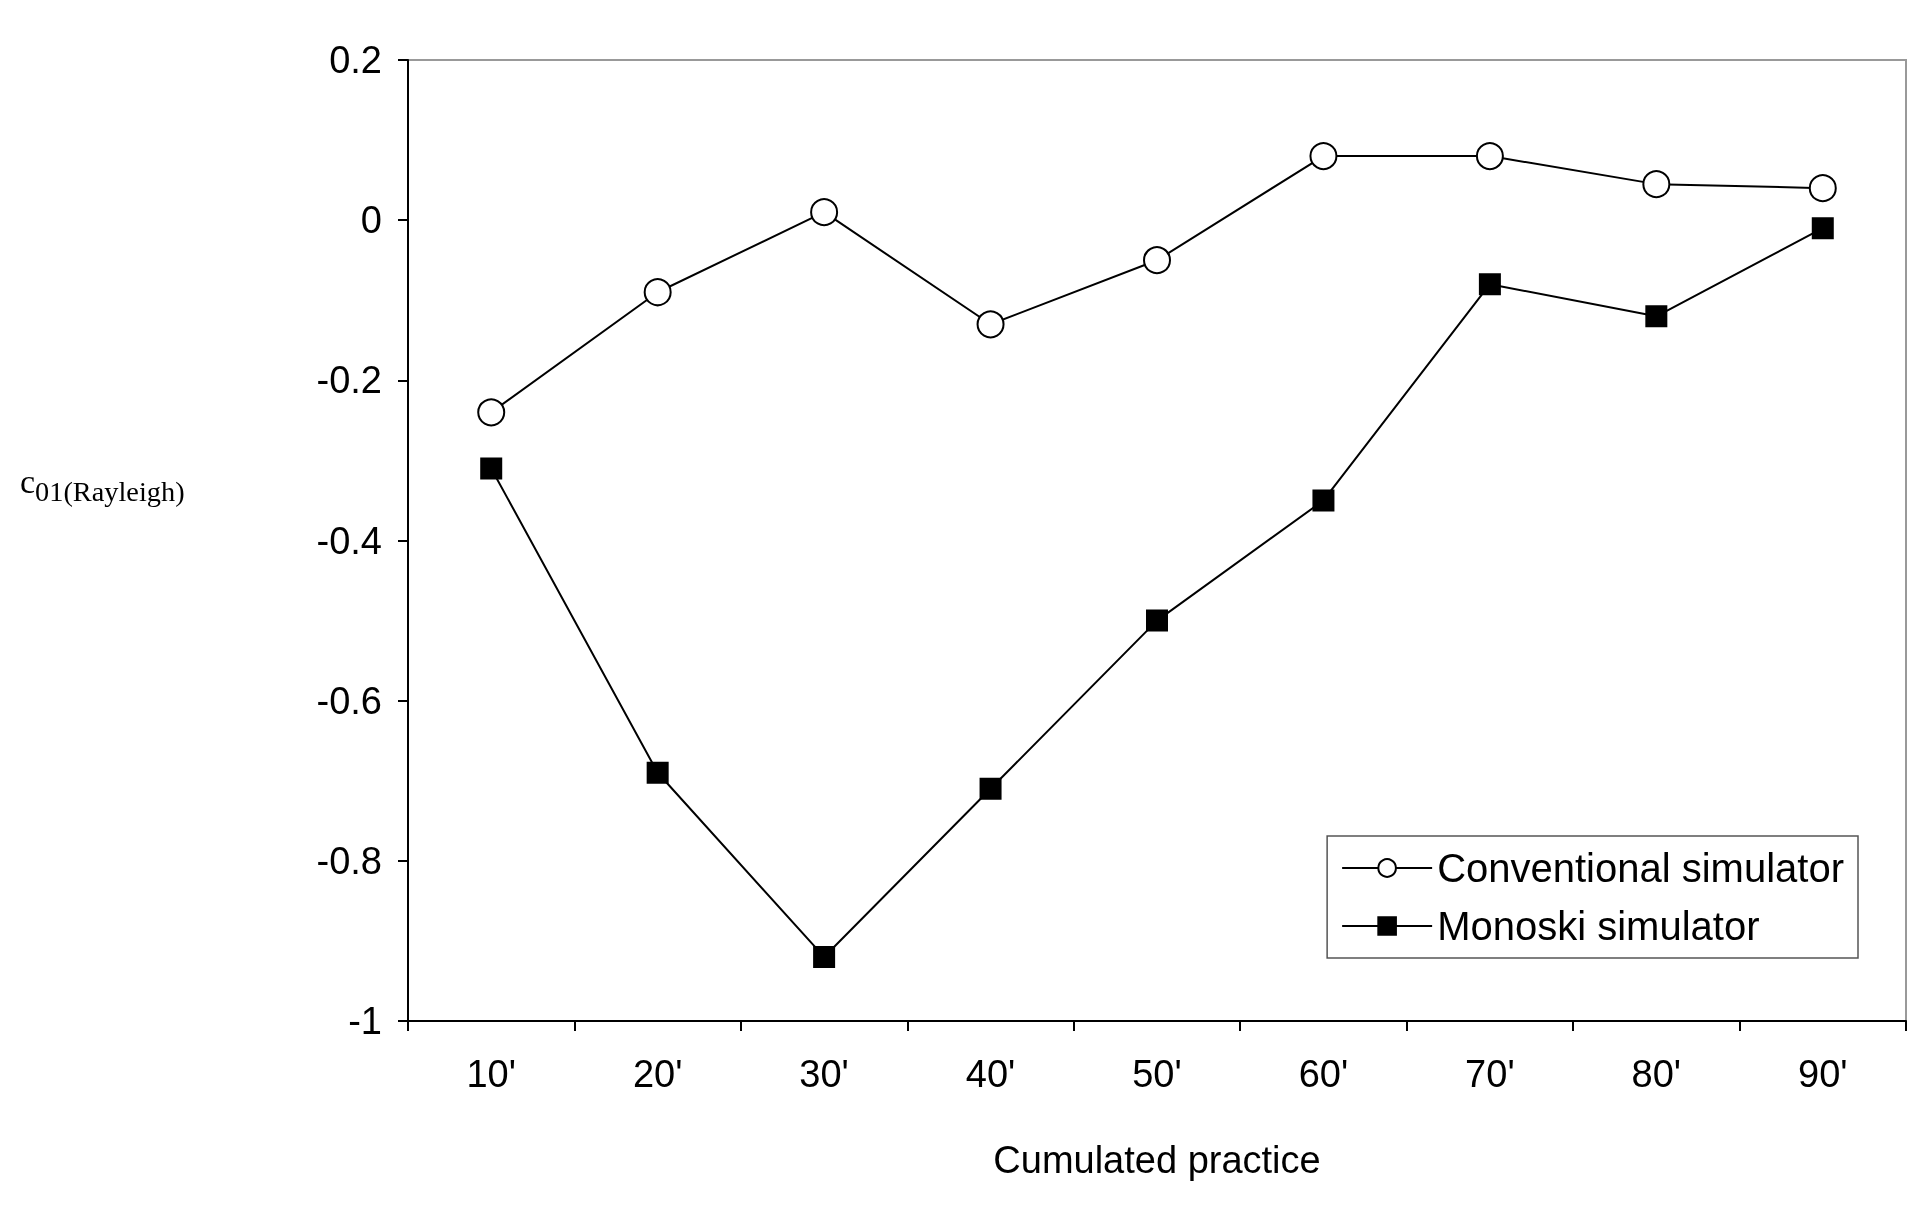 The height and width of the screenshot is (1224, 1929). Describe the element at coordinates (1640, 868) in the screenshot. I see `legend-label: Conventional simulator` at that location.